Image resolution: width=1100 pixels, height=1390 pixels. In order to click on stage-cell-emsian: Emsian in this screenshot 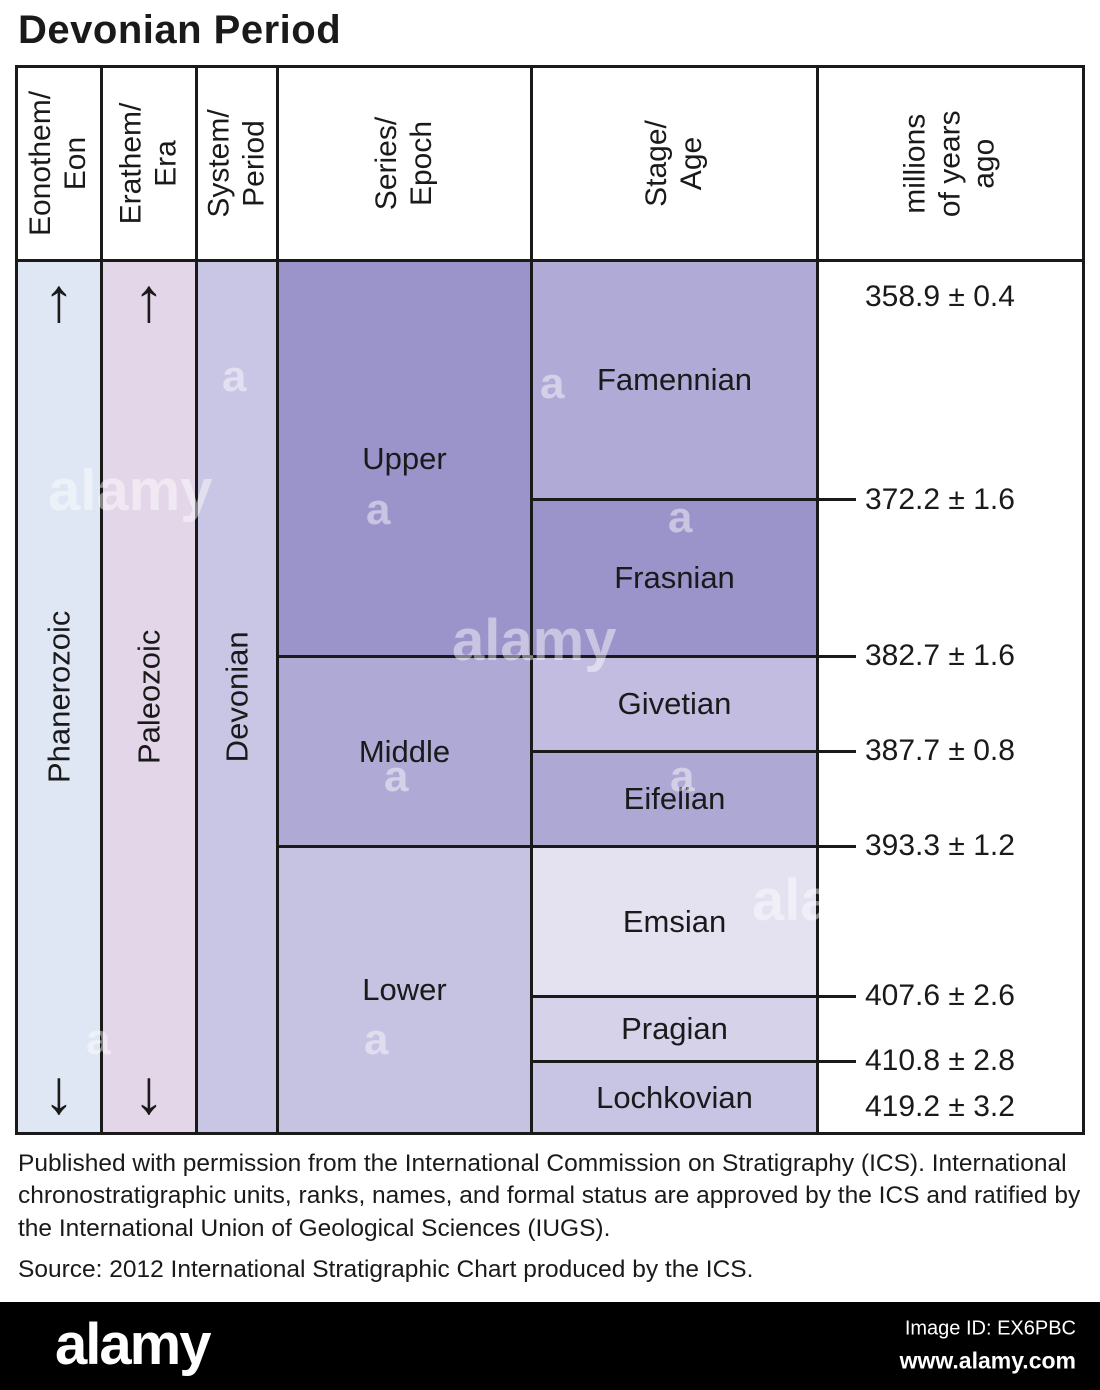, I will do `click(674, 921)`.